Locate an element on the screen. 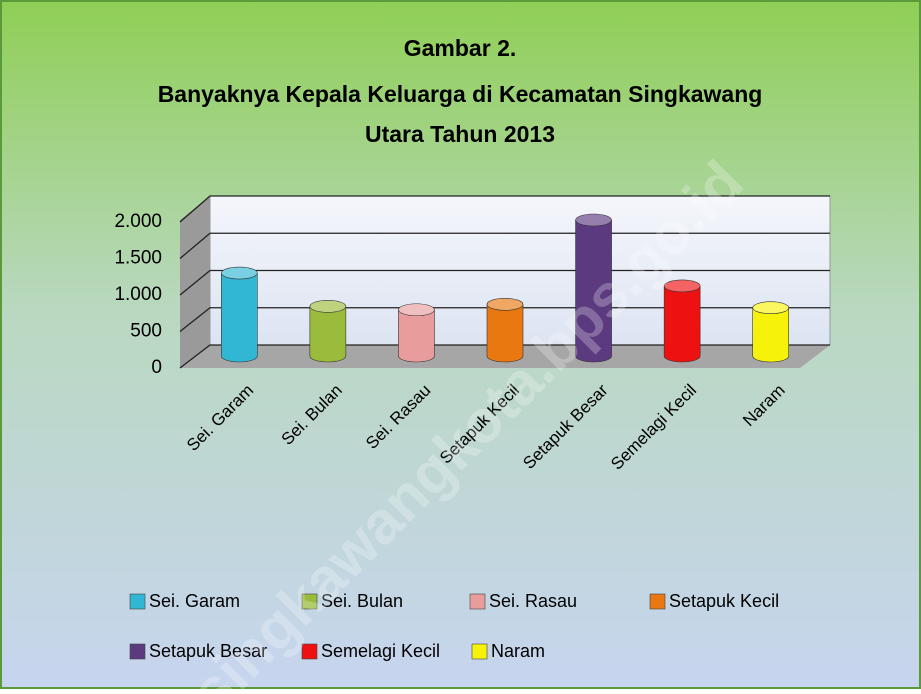  legend-label: Naram is located at coordinates (518, 651).